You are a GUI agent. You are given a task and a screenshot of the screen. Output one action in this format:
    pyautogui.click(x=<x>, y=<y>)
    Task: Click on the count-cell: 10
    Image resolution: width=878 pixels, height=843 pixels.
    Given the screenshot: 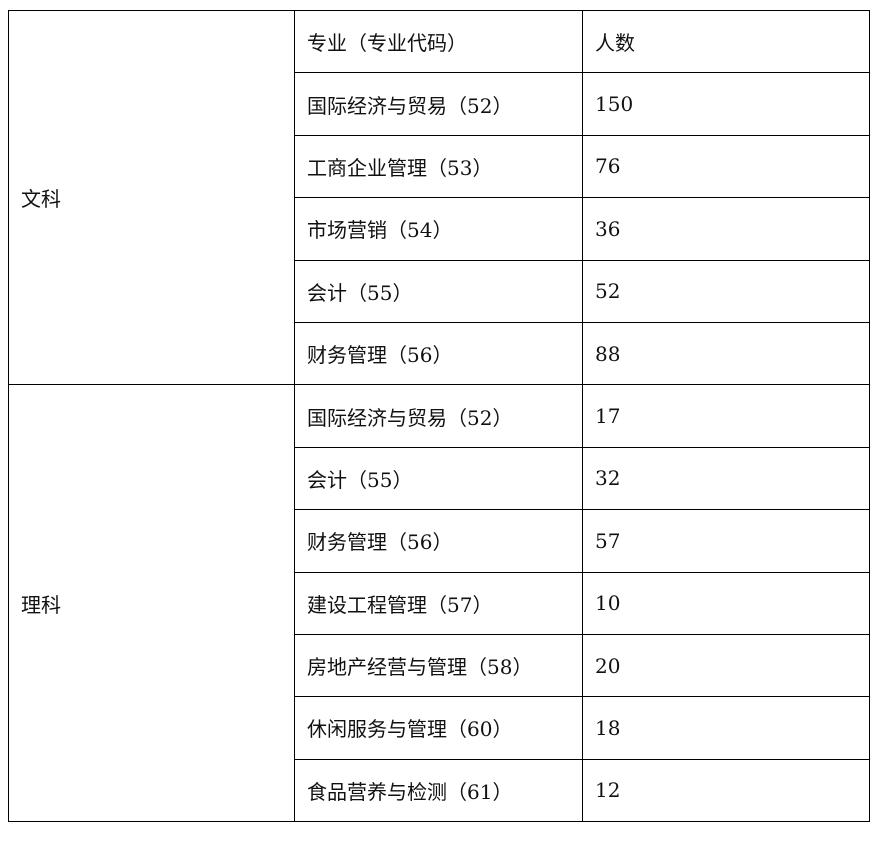 What is the action you would take?
    pyautogui.click(x=726, y=603)
    